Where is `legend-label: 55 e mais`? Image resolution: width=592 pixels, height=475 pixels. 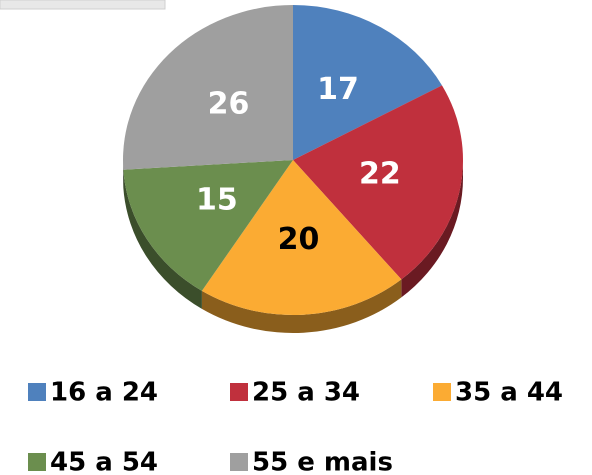 legend-label: 55 e mais is located at coordinates (322, 461).